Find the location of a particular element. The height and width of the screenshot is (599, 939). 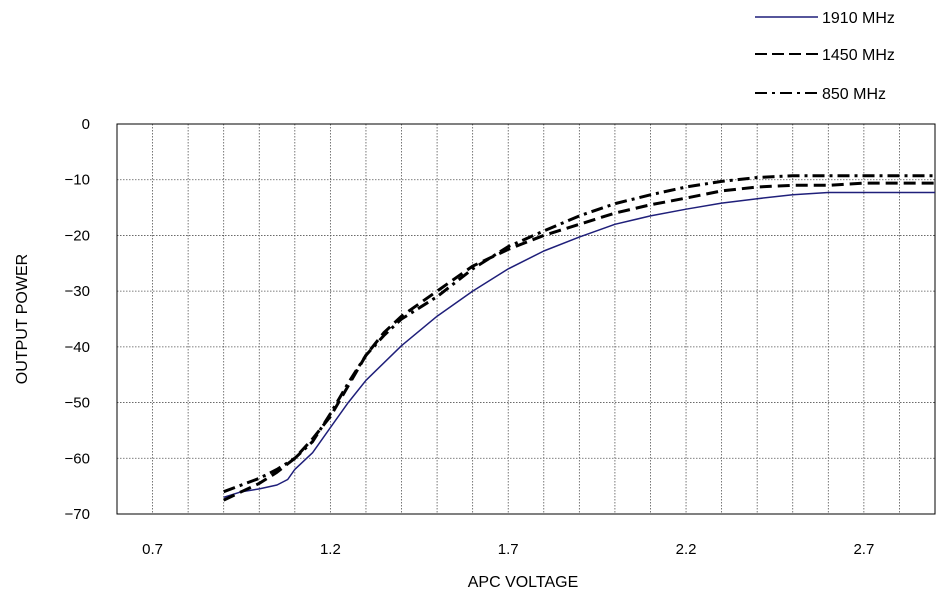

x-tick-label: 2.2 is located at coordinates (686, 549).